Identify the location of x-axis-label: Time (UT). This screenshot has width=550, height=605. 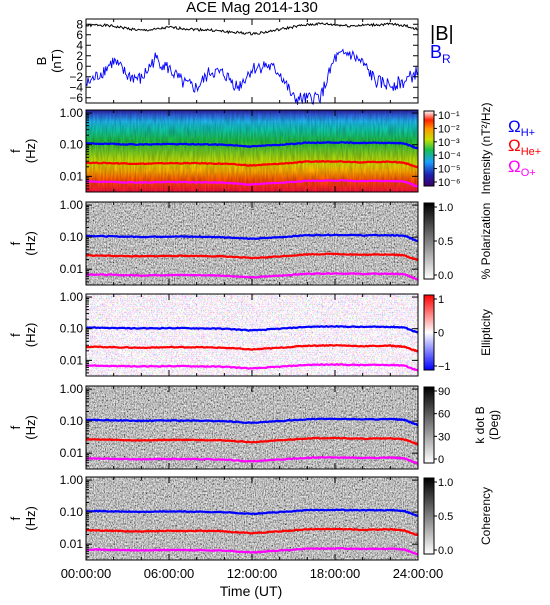
(251, 591).